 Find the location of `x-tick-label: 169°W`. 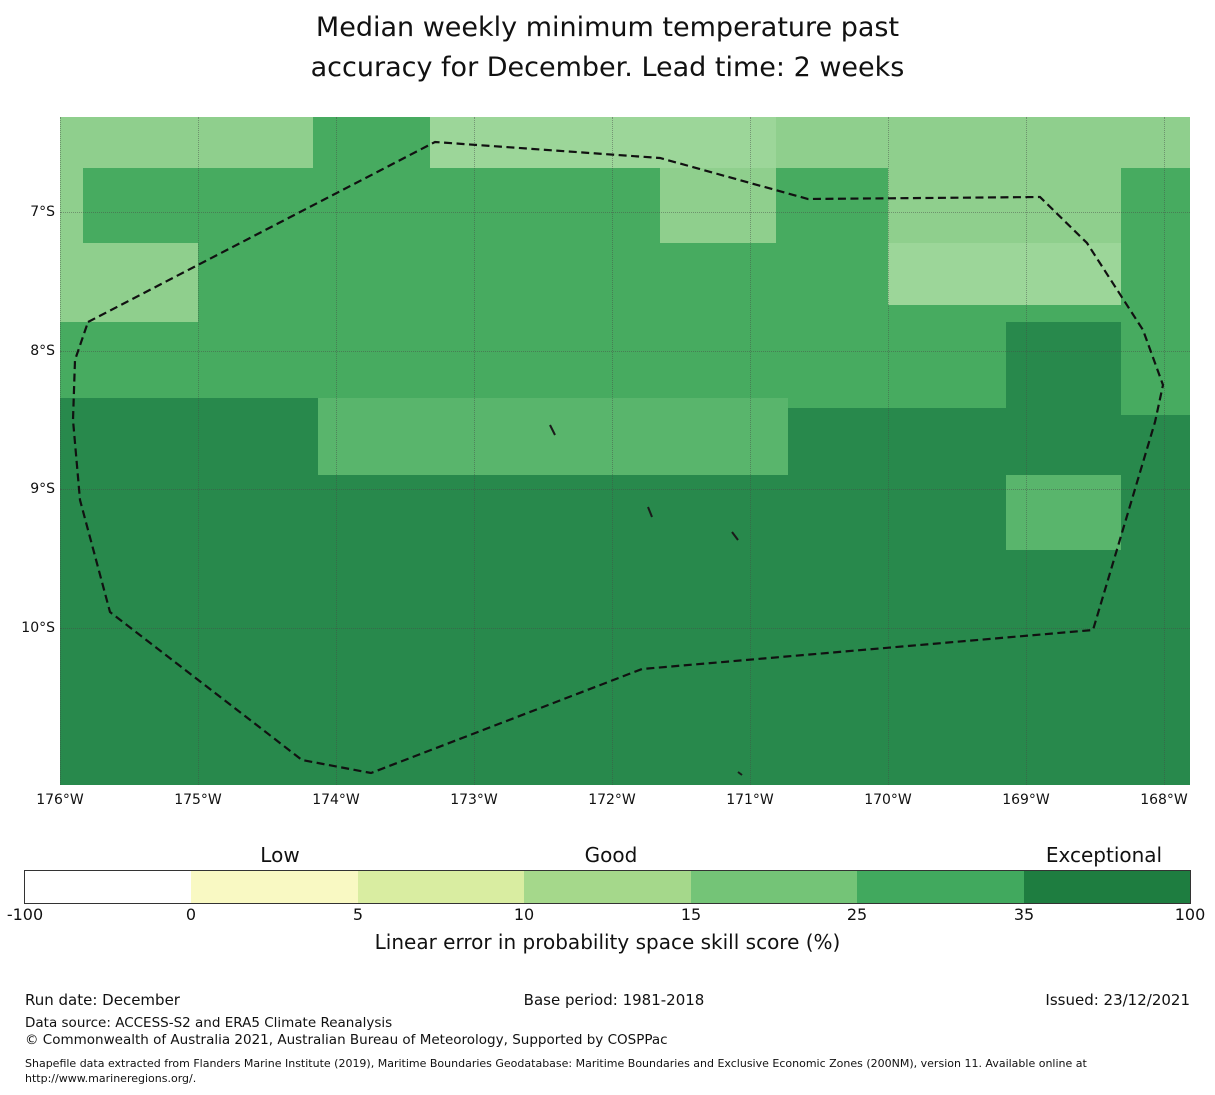

x-tick-label: 169°W is located at coordinates (1026, 800).